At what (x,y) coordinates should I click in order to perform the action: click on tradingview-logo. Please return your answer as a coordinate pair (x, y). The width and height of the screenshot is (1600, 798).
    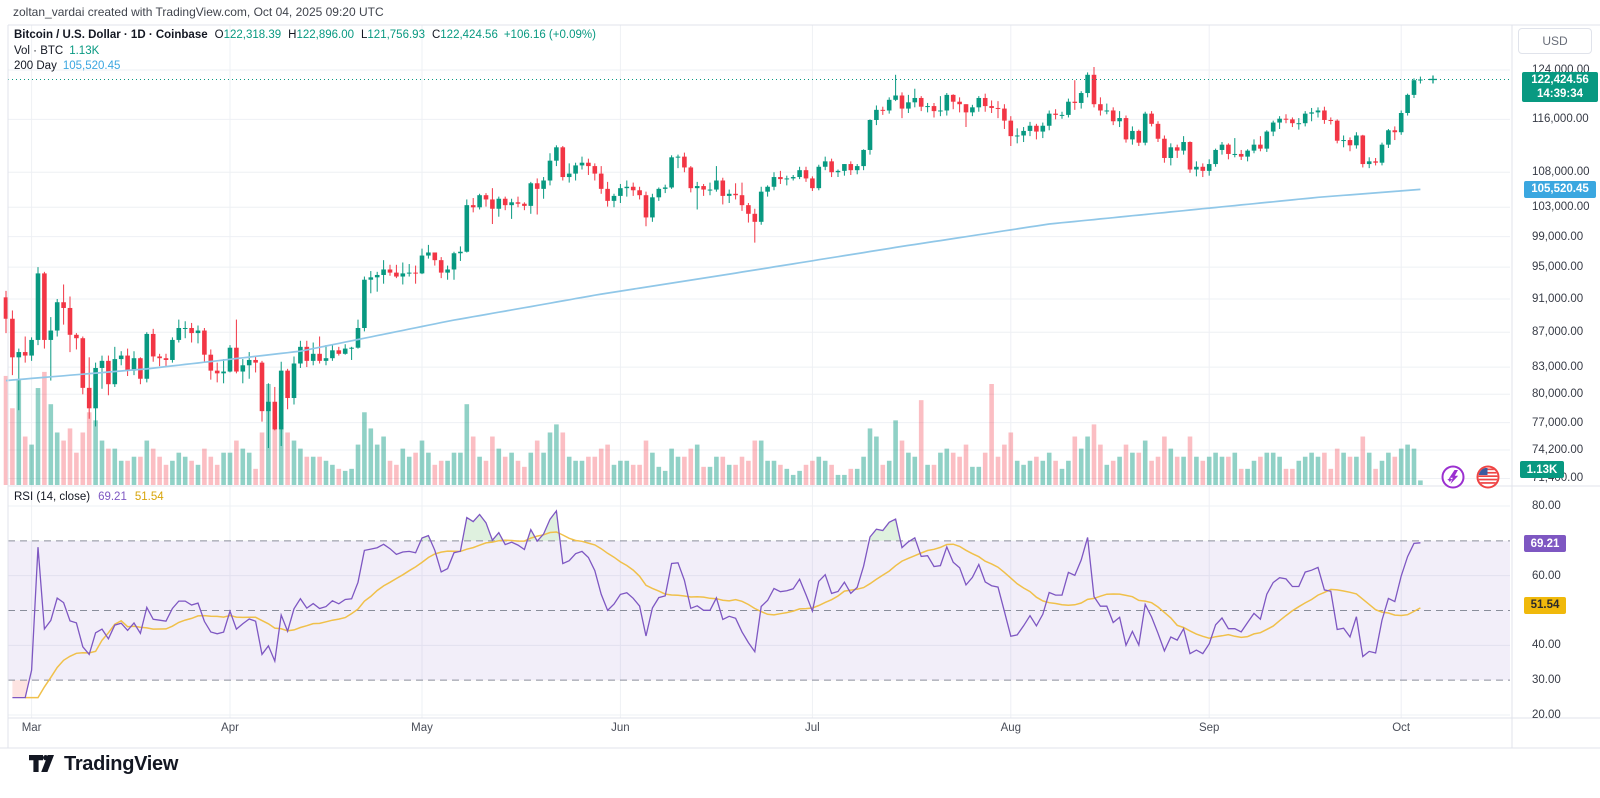
    Looking at the image, I should click on (41, 764).